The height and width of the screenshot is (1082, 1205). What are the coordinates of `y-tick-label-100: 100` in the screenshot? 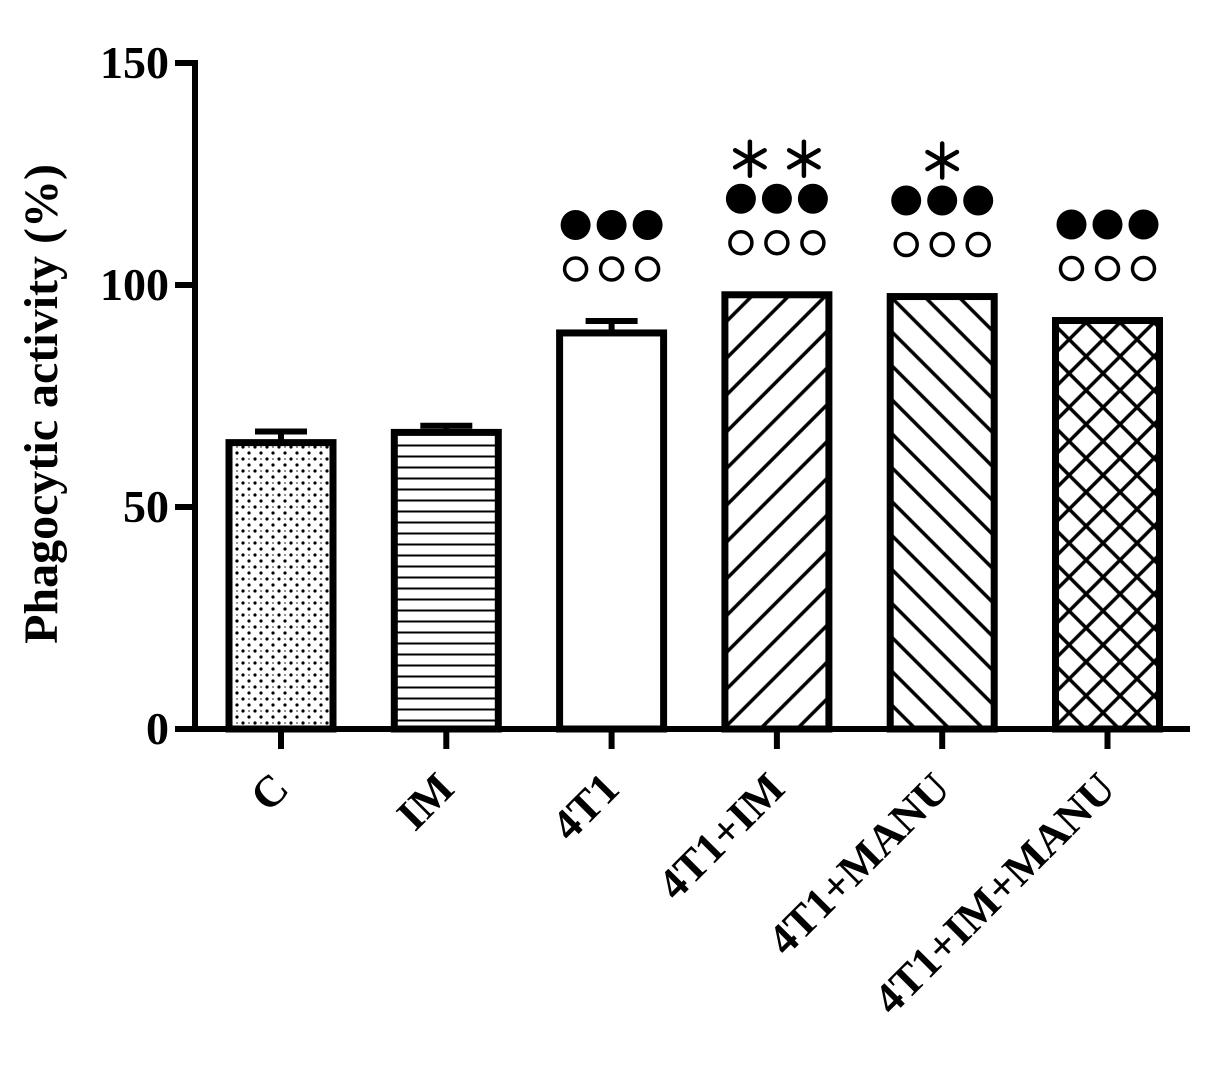 It's located at (134, 284).